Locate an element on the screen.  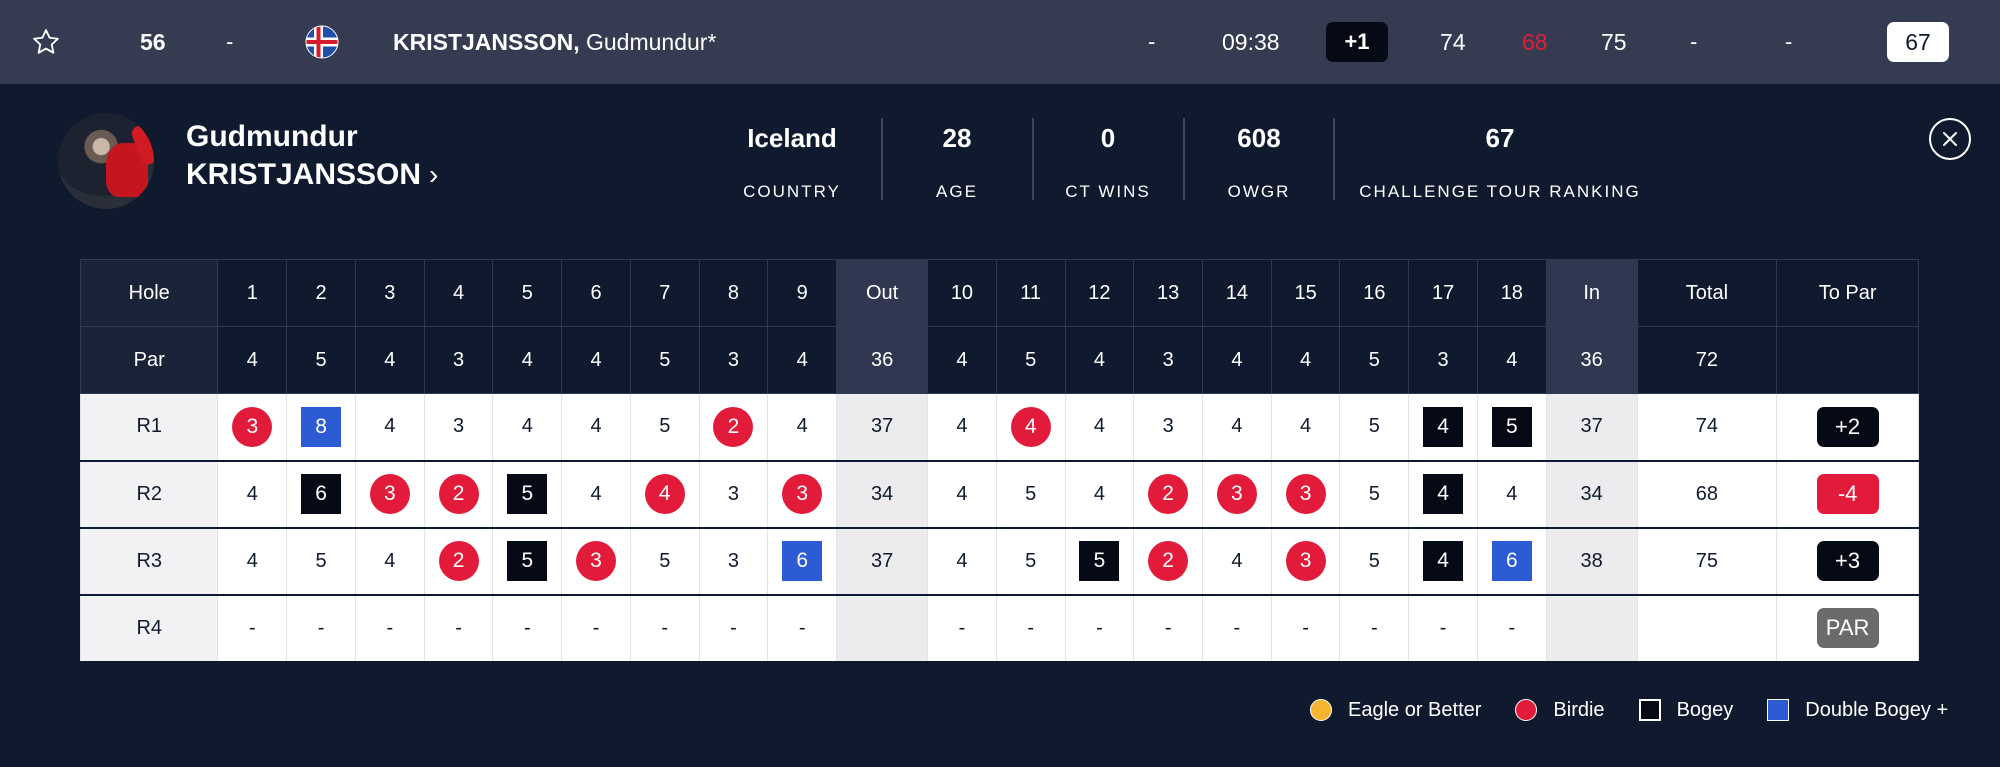
legend-item: Double Bogey + is located at coordinates (1857, 710).